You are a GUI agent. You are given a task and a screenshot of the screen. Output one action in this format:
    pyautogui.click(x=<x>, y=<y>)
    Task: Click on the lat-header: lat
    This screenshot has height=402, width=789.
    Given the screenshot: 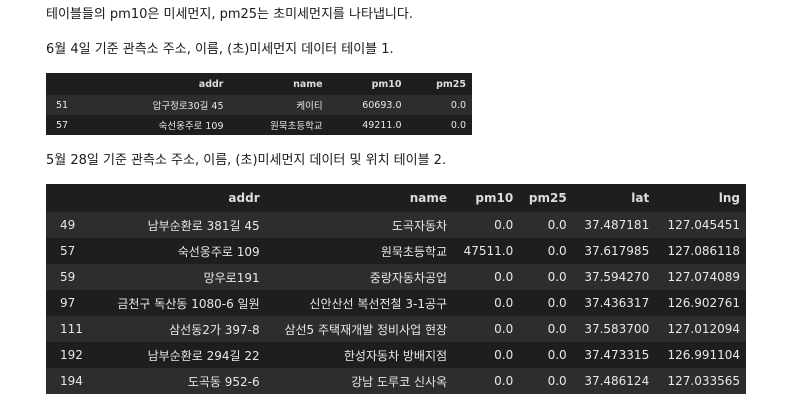 What is the action you would take?
    pyautogui.click(x=640, y=198)
    